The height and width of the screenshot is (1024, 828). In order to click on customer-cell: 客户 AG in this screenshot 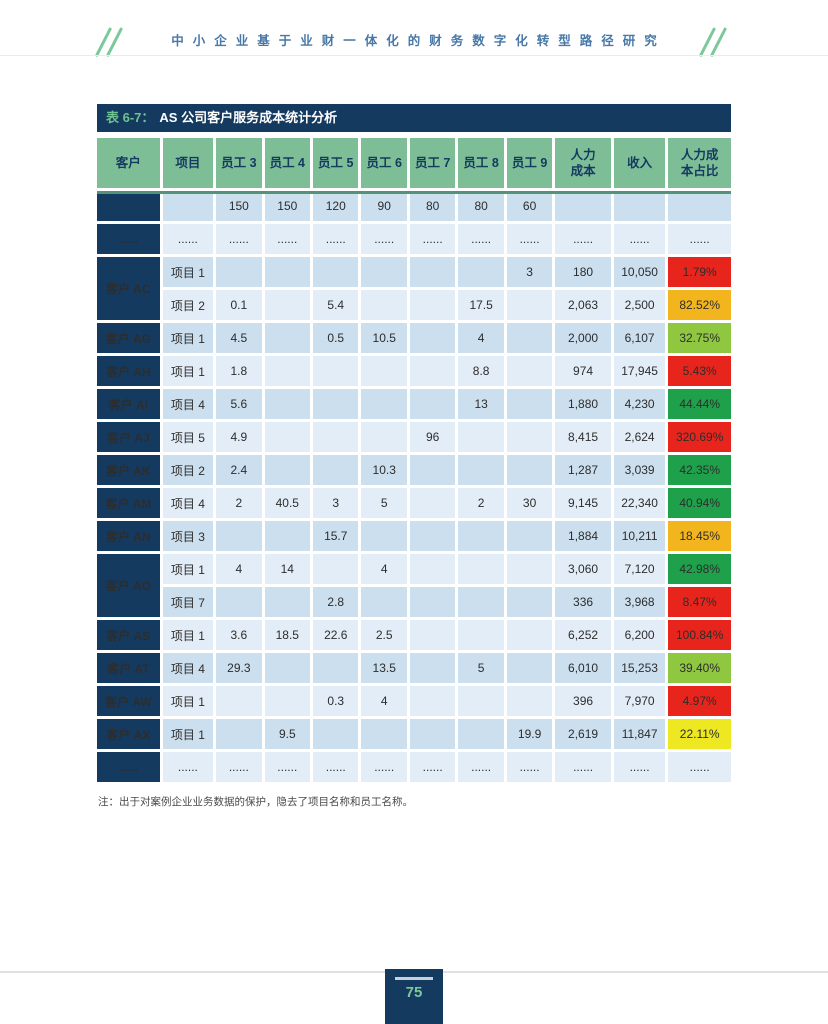, I will do `click(128, 338)`.